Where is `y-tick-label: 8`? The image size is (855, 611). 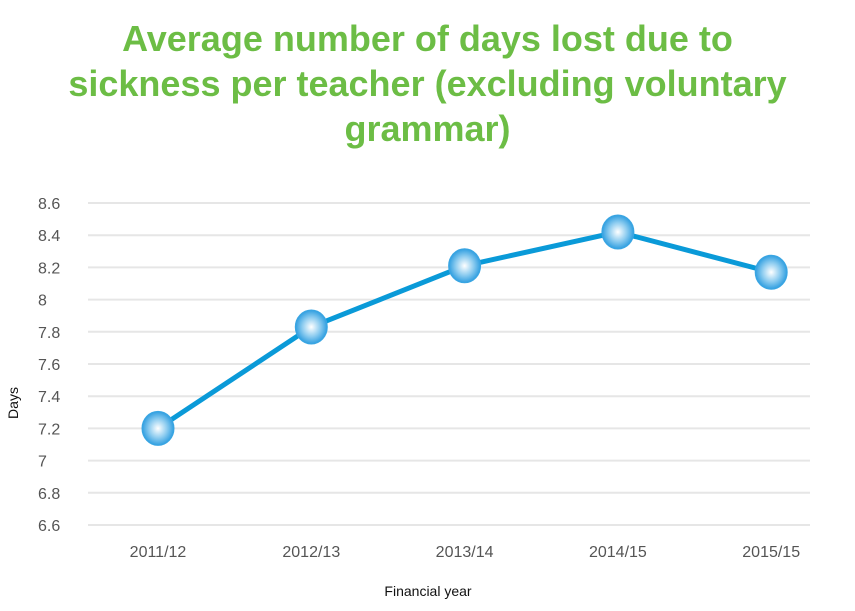 y-tick-label: 8 is located at coordinates (42, 301).